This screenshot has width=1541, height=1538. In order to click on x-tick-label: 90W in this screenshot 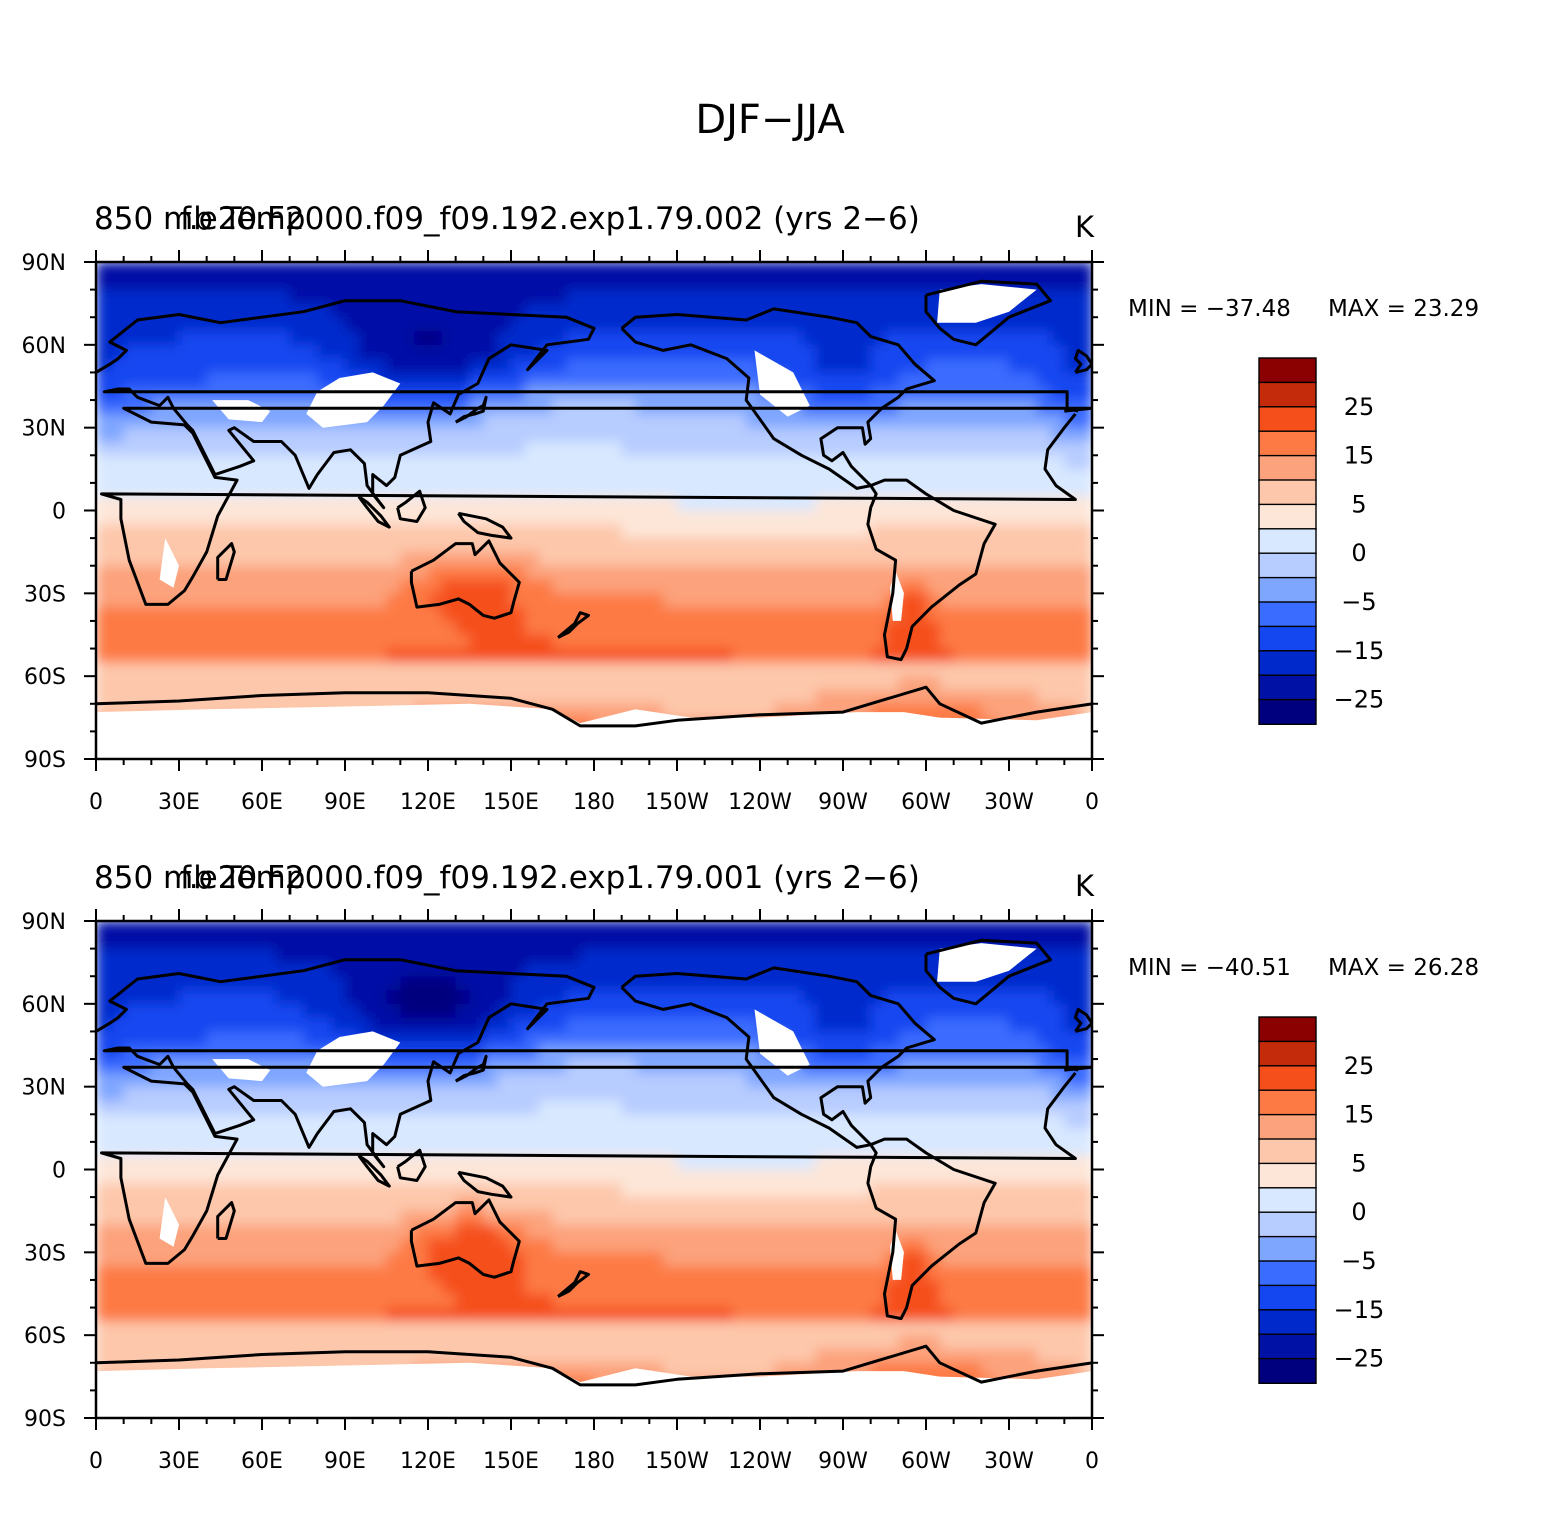, I will do `click(843, 802)`.